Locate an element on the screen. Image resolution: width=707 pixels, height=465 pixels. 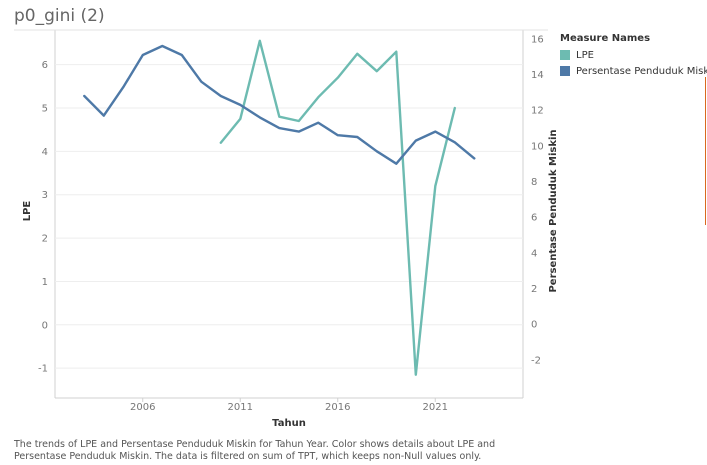
y-left-tick-label: -1 is located at coordinates (43, 369).